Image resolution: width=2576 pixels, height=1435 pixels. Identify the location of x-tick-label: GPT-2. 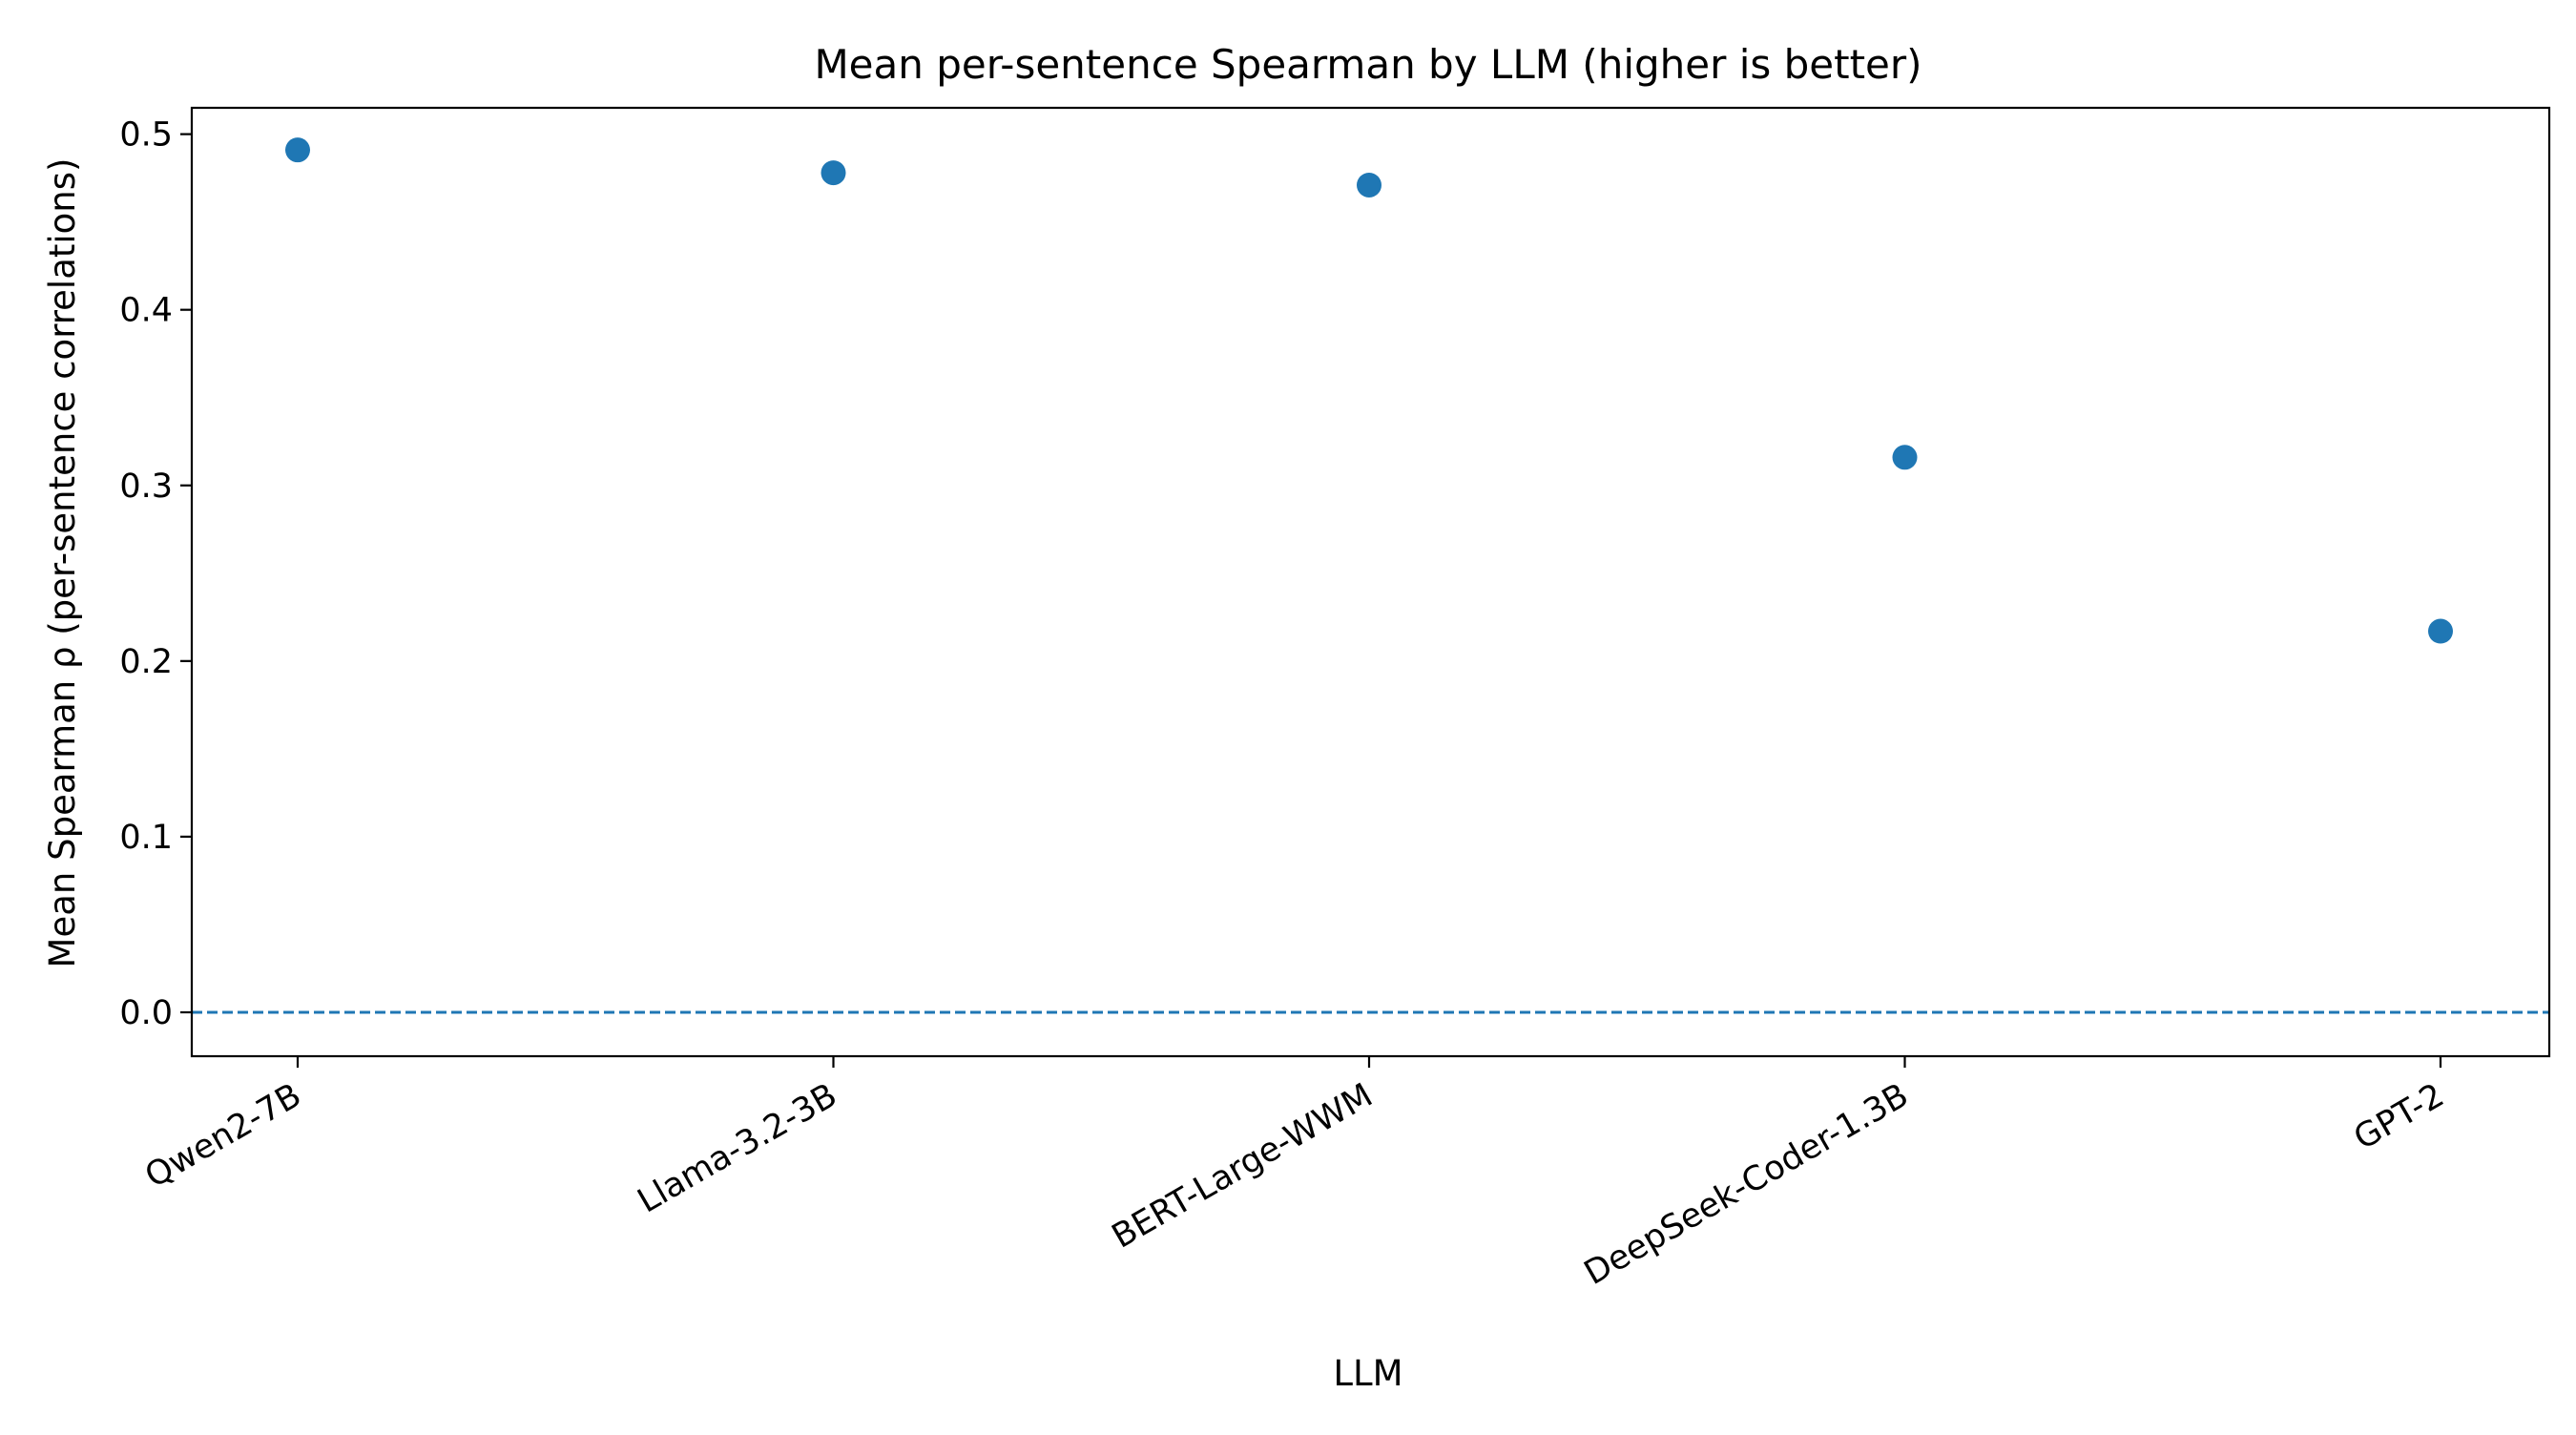
(2399, 1116).